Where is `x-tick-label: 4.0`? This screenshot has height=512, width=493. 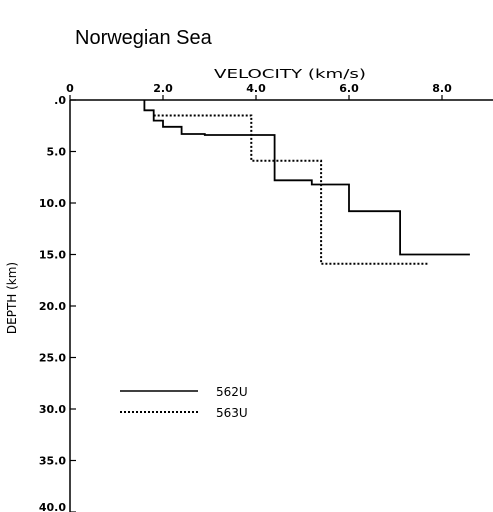 x-tick-label: 4.0 is located at coordinates (256, 88).